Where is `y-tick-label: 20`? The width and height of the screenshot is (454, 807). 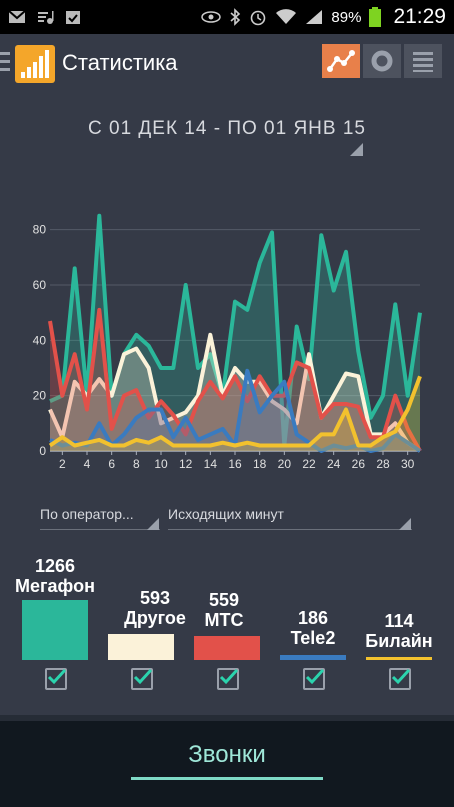 y-tick-label: 20 is located at coordinates (40, 396).